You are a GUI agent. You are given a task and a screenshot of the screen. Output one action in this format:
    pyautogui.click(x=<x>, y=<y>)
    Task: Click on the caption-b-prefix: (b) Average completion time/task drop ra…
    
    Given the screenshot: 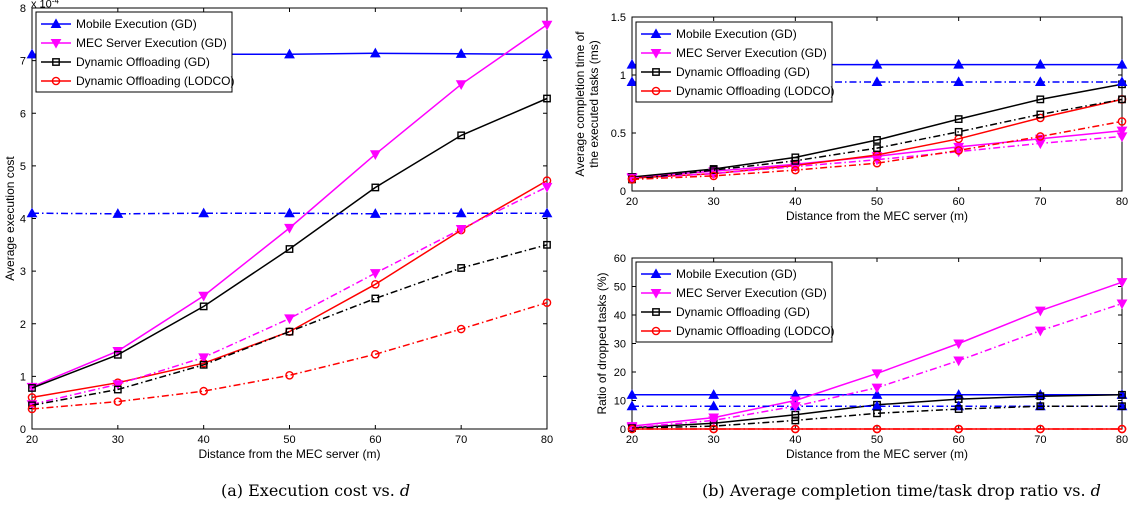 What is the action you would take?
    pyautogui.click(x=896, y=490)
    